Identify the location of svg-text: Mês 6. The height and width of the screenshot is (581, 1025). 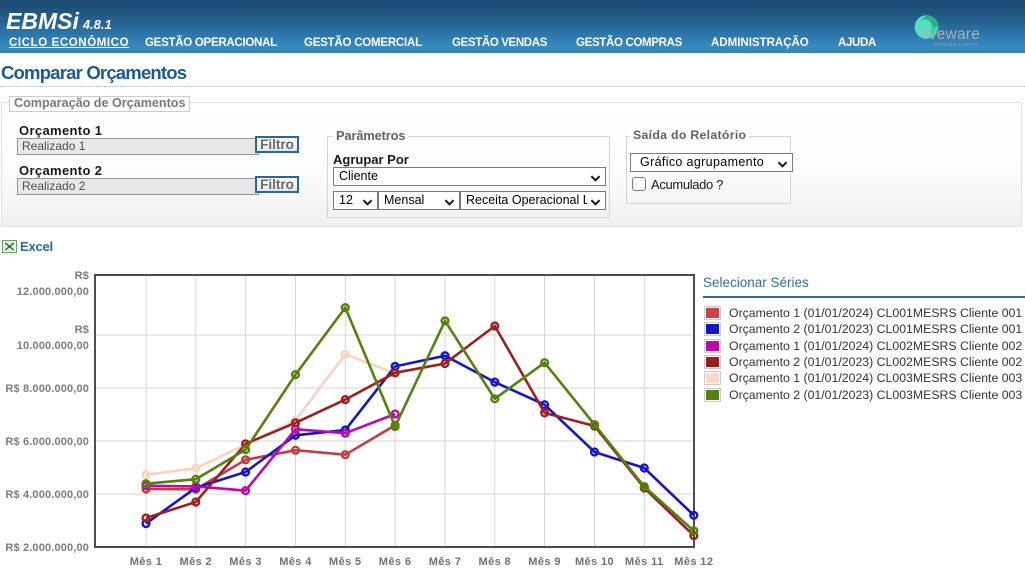
(395, 562).